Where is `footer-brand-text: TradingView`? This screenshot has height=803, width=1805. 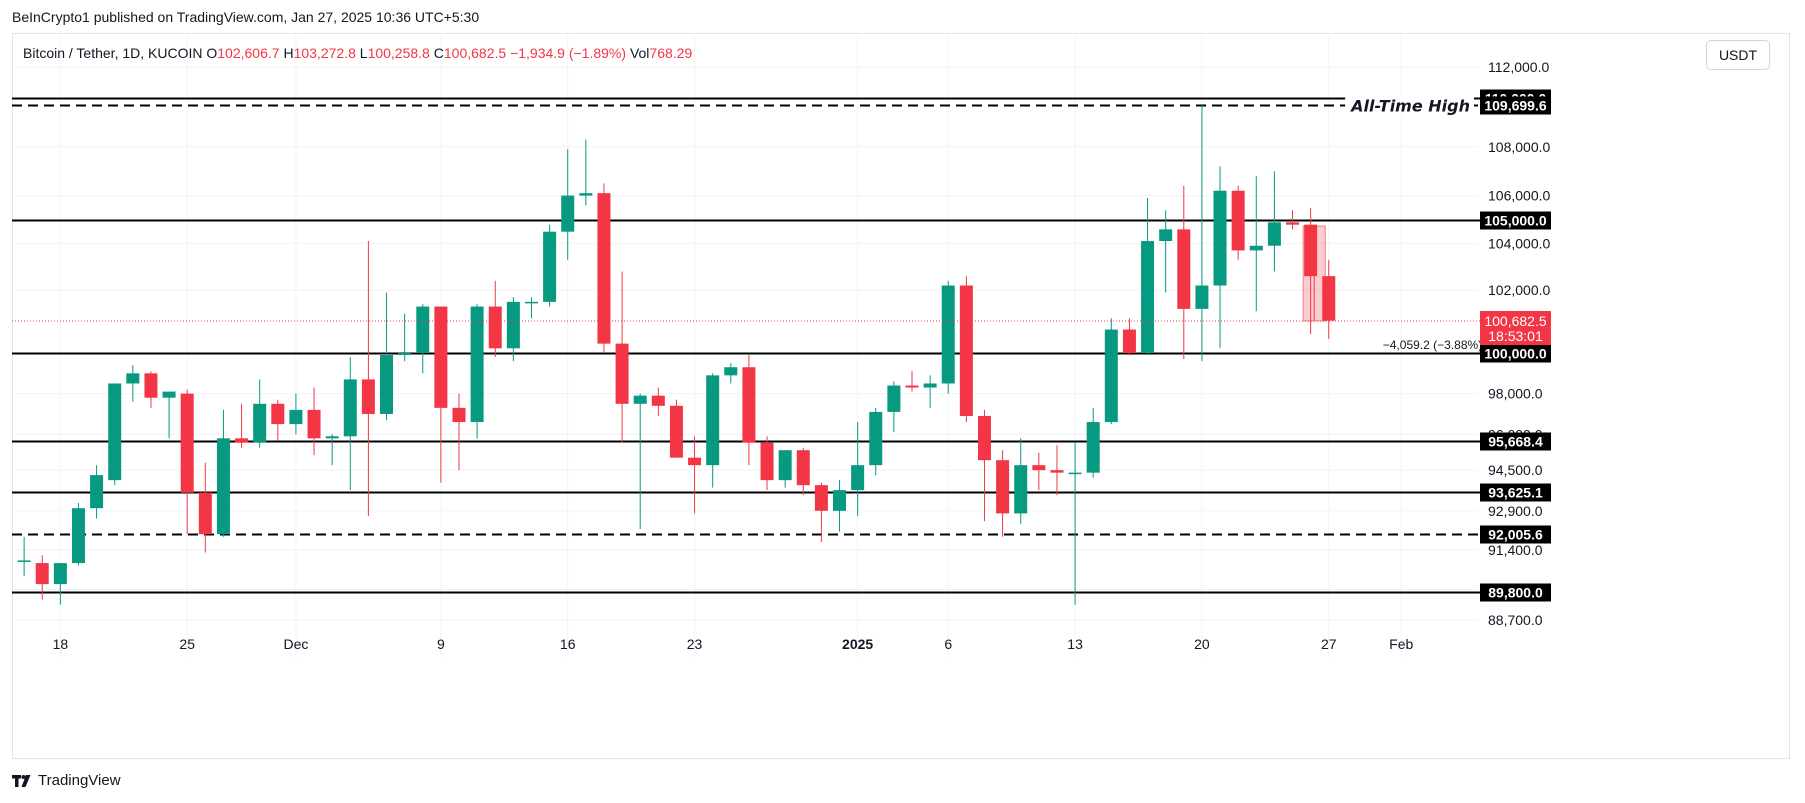 footer-brand-text: TradingView is located at coordinates (79, 780).